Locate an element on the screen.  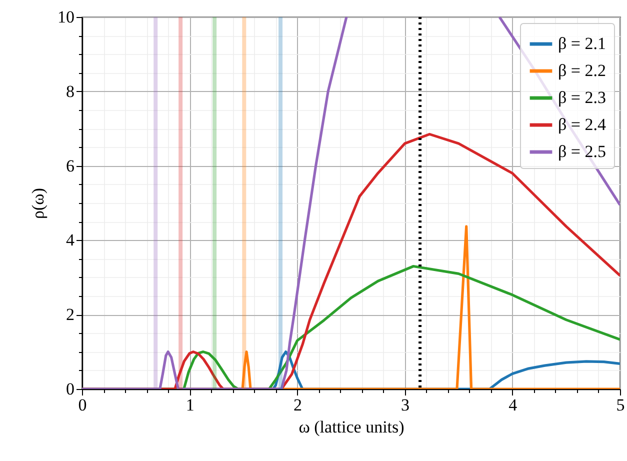
legend-label: β = 2.4 is located at coordinates (582, 124).